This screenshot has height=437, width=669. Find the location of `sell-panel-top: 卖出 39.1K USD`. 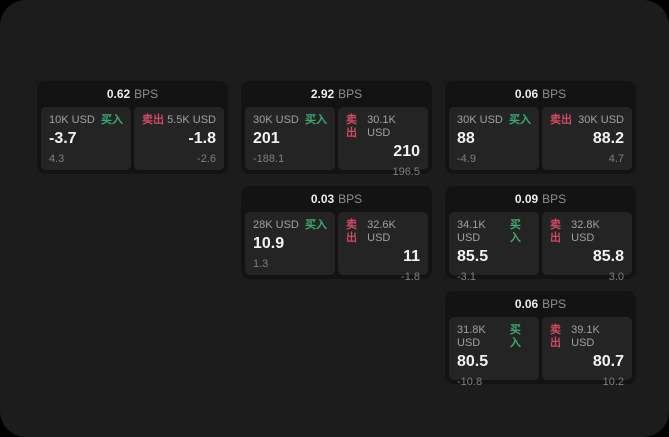

sell-panel-top: 卖出 39.1K USD is located at coordinates (587, 337).